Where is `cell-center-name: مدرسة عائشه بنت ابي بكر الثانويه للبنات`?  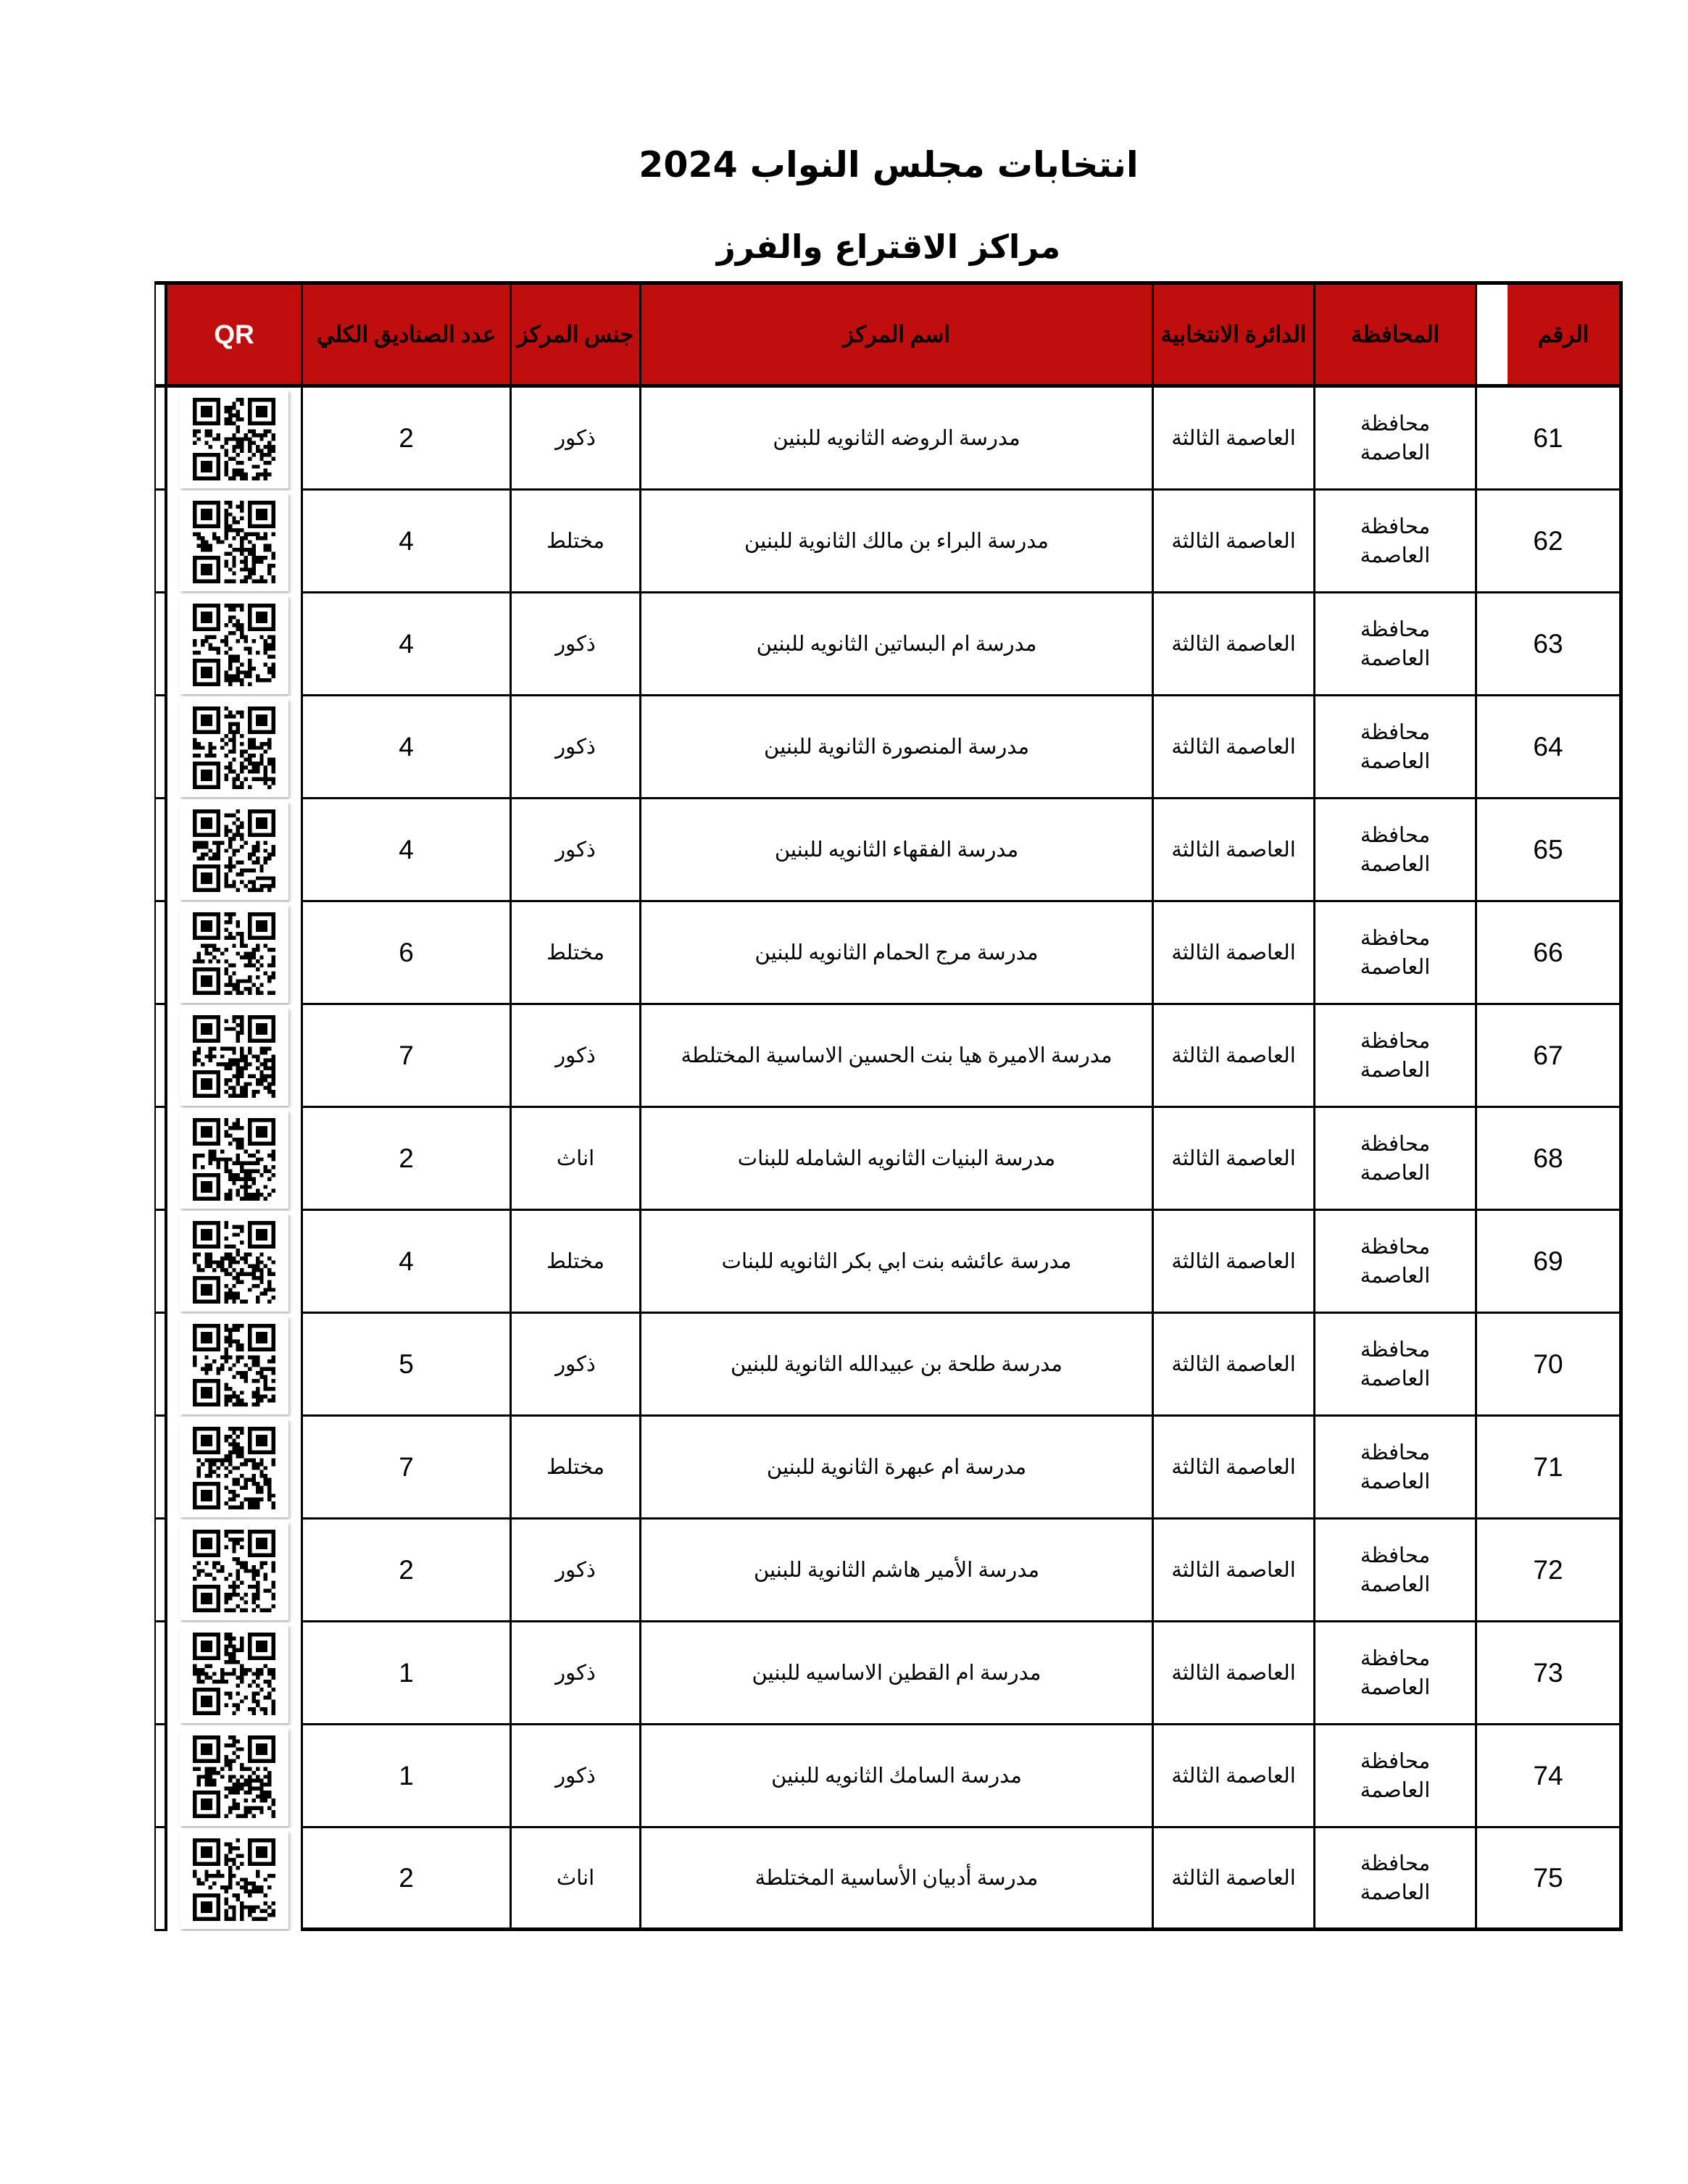 cell-center-name: مدرسة عائشه بنت ابي بكر الثانويه للبنات is located at coordinates (895, 1262).